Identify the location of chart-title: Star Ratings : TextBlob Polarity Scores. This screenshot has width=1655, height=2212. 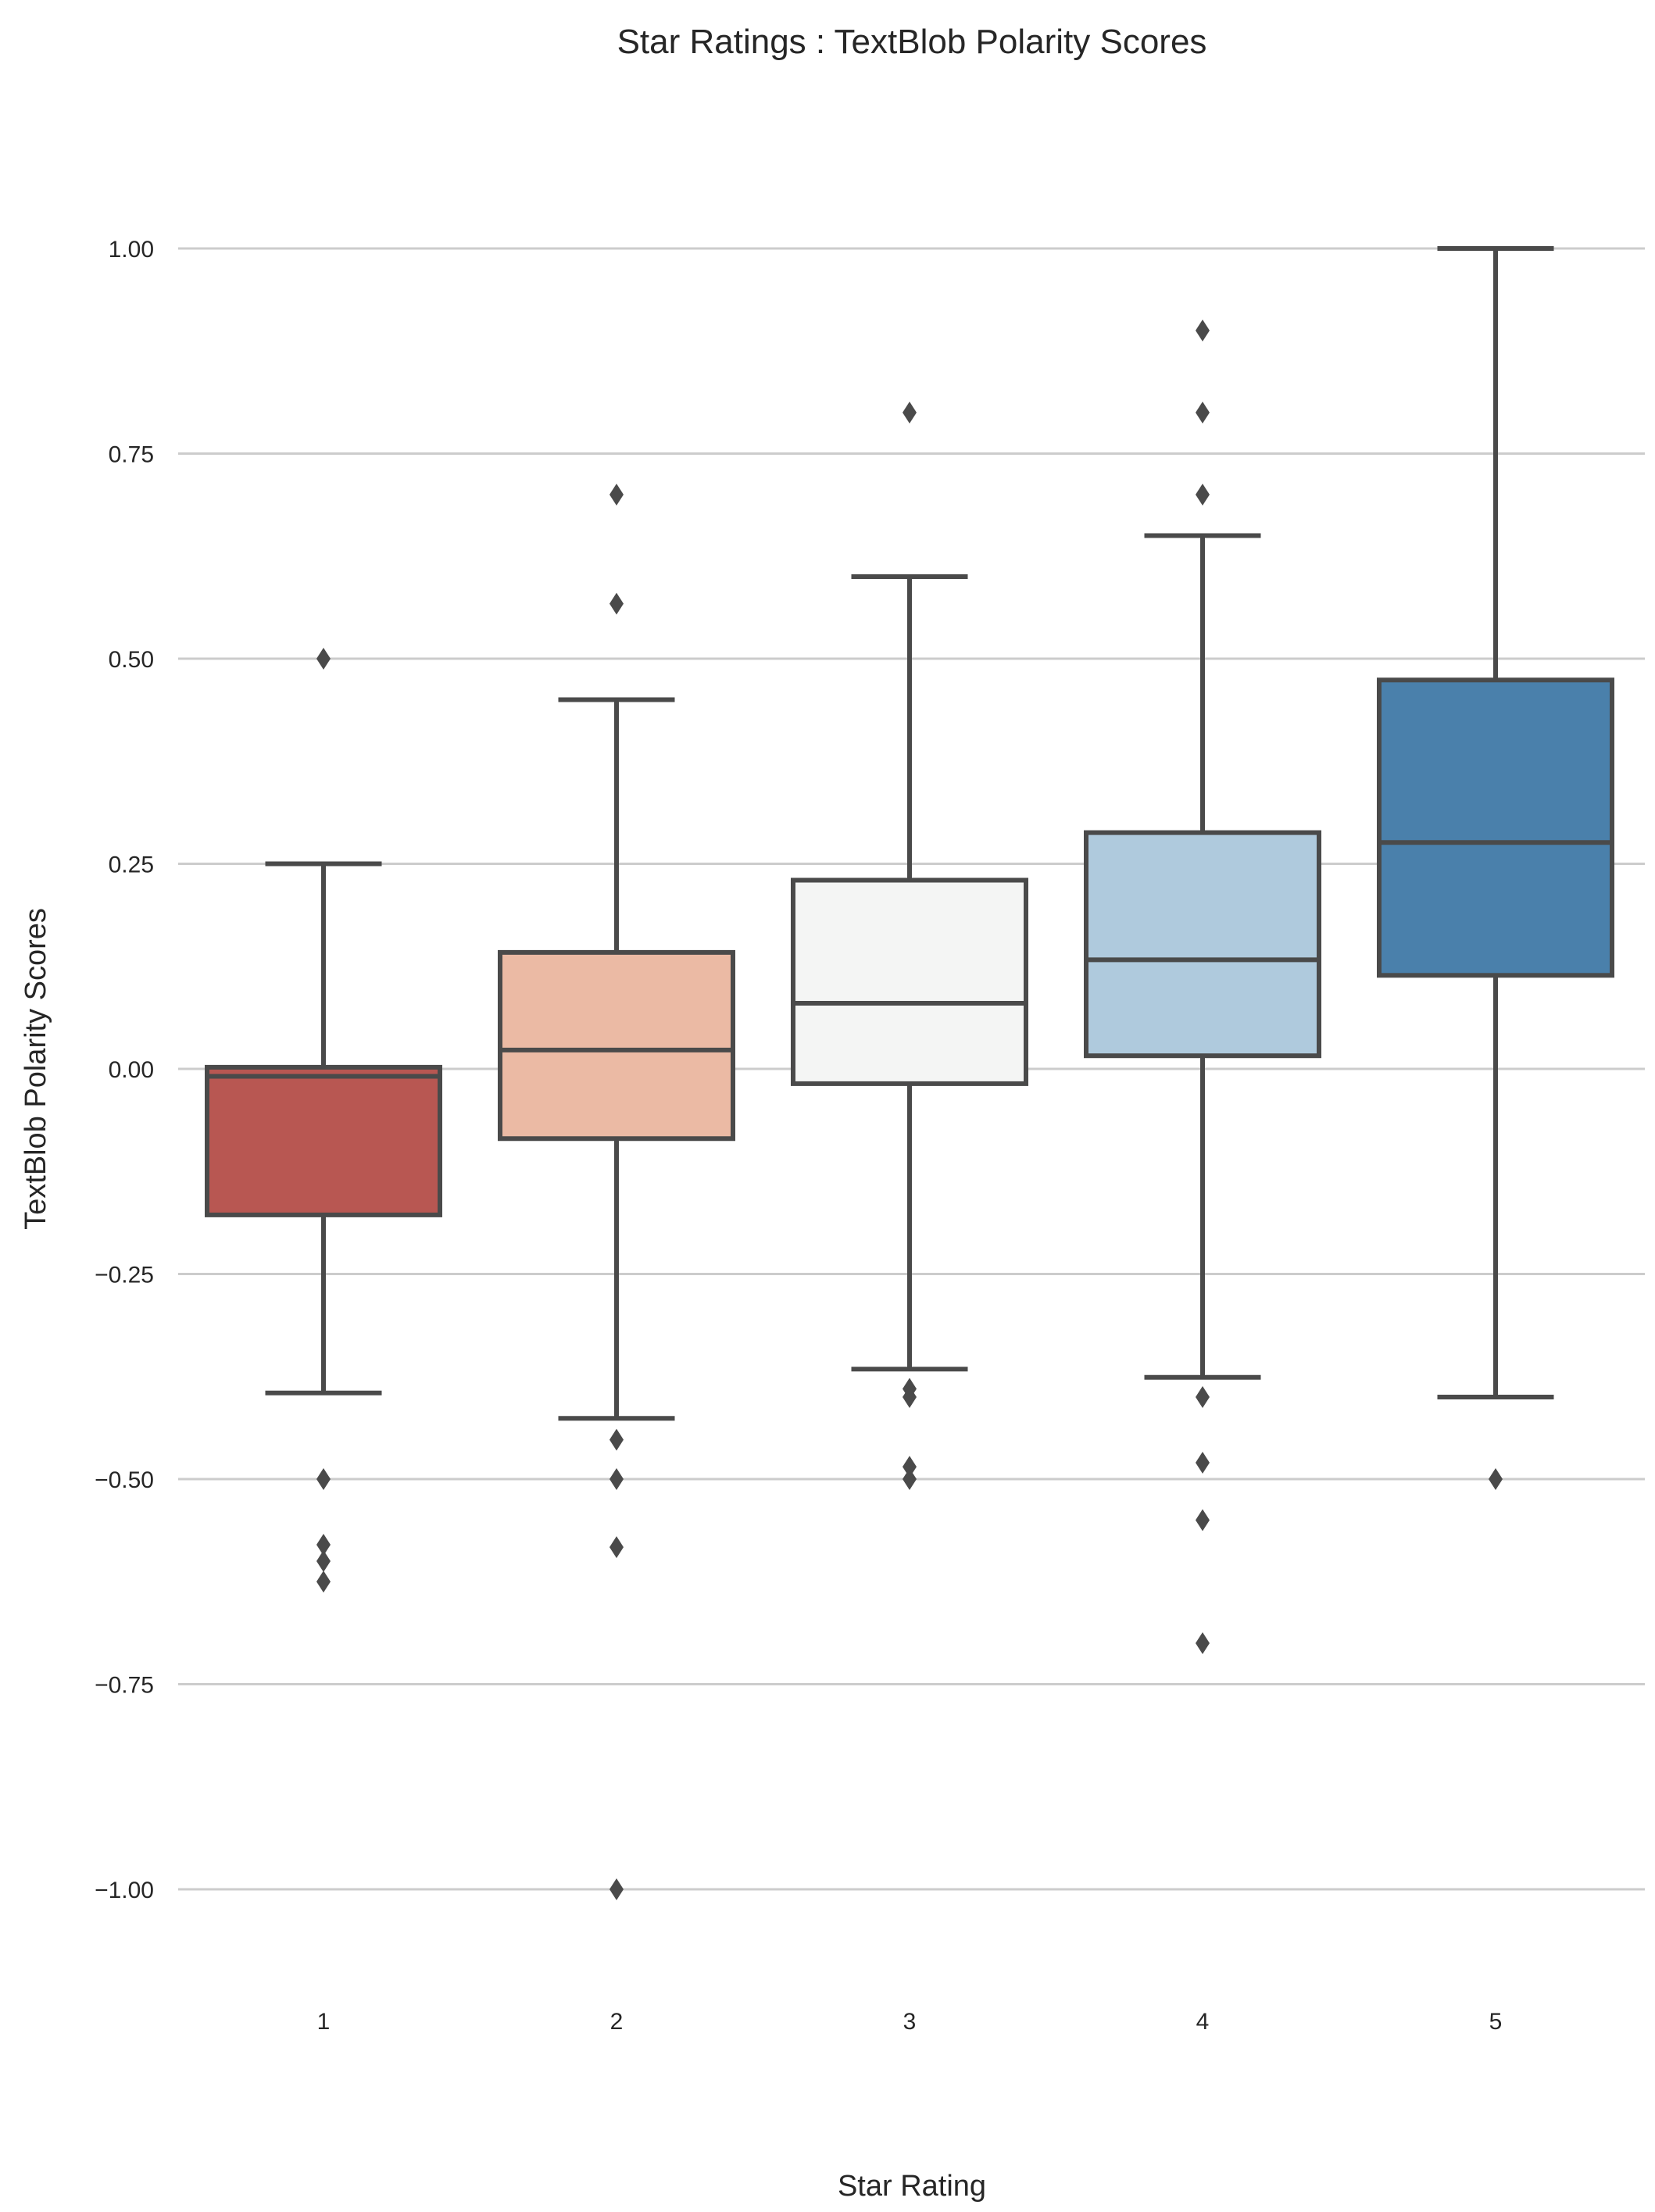
(912, 42).